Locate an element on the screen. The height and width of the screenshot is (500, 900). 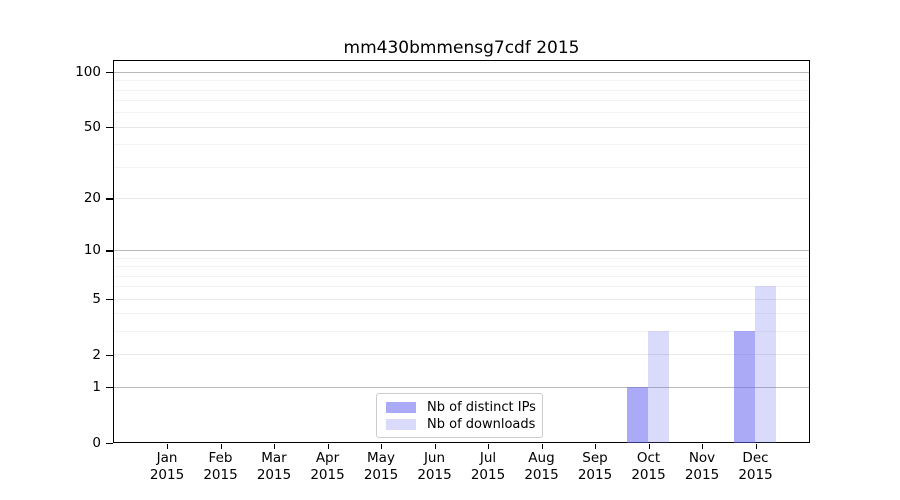
x-tick-label: Mar 2015 is located at coordinates (274, 466).